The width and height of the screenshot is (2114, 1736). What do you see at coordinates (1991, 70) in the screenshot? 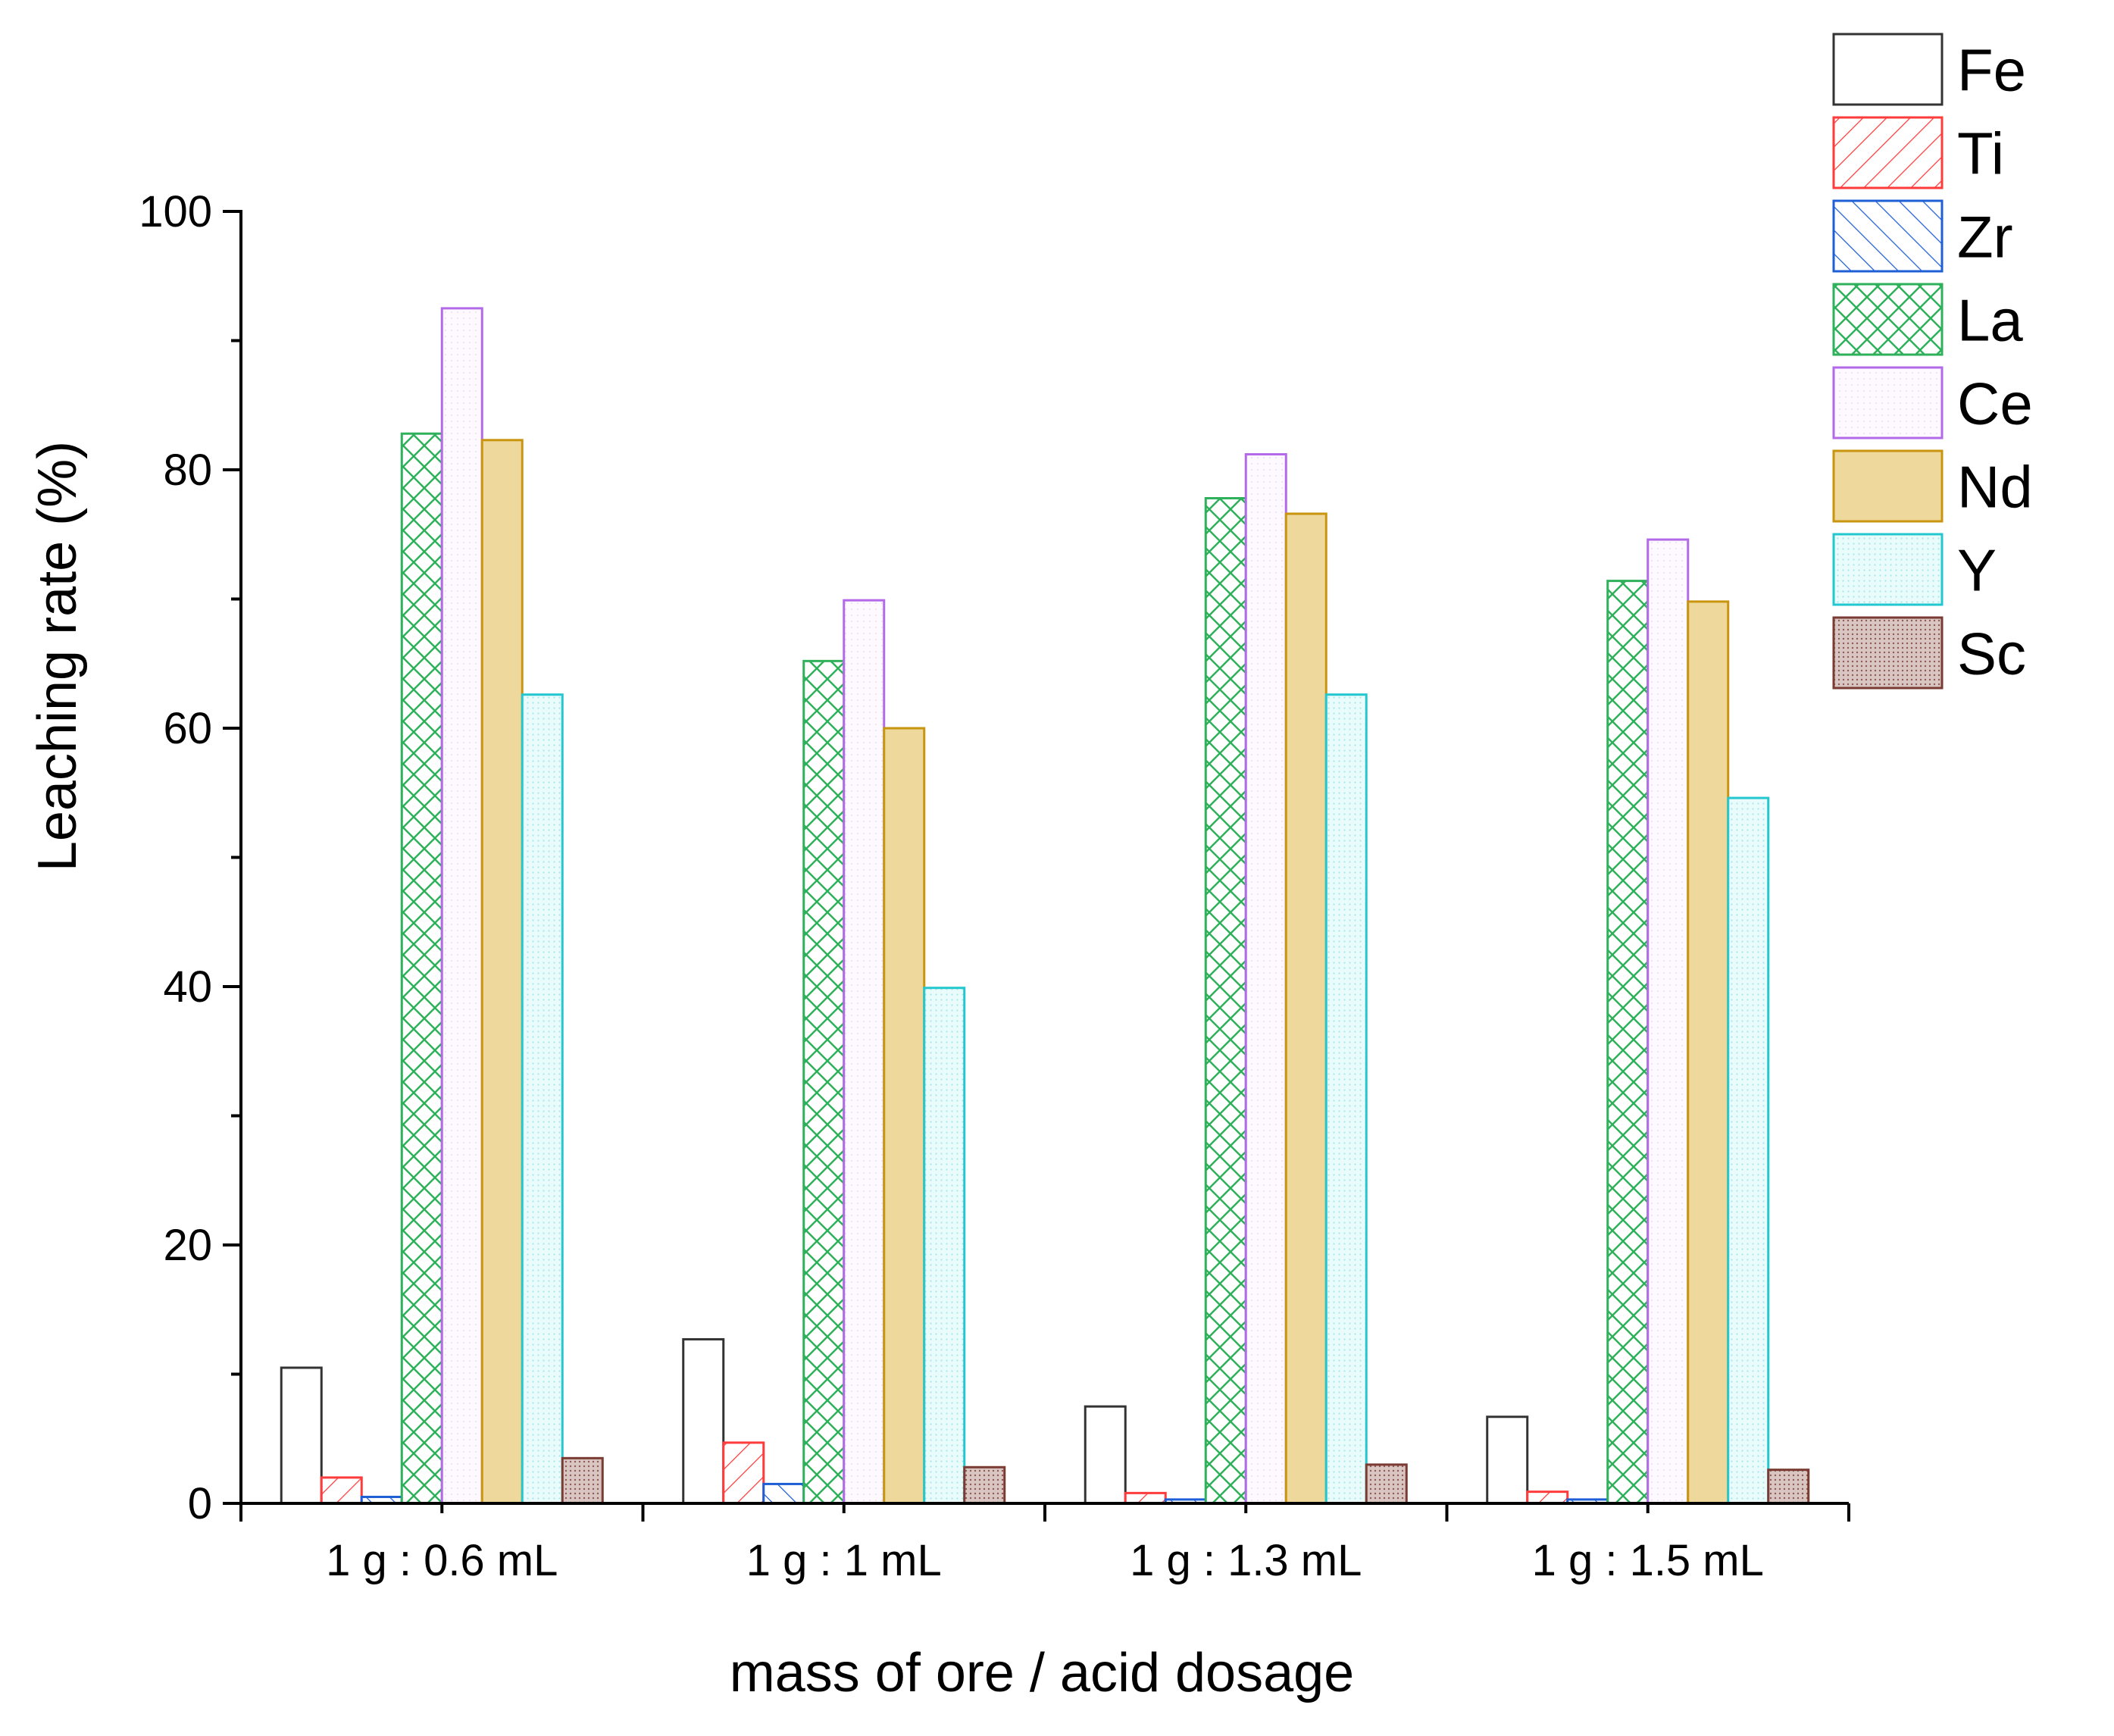
I see `legend-label-fe: Fe` at bounding box center [1991, 70].